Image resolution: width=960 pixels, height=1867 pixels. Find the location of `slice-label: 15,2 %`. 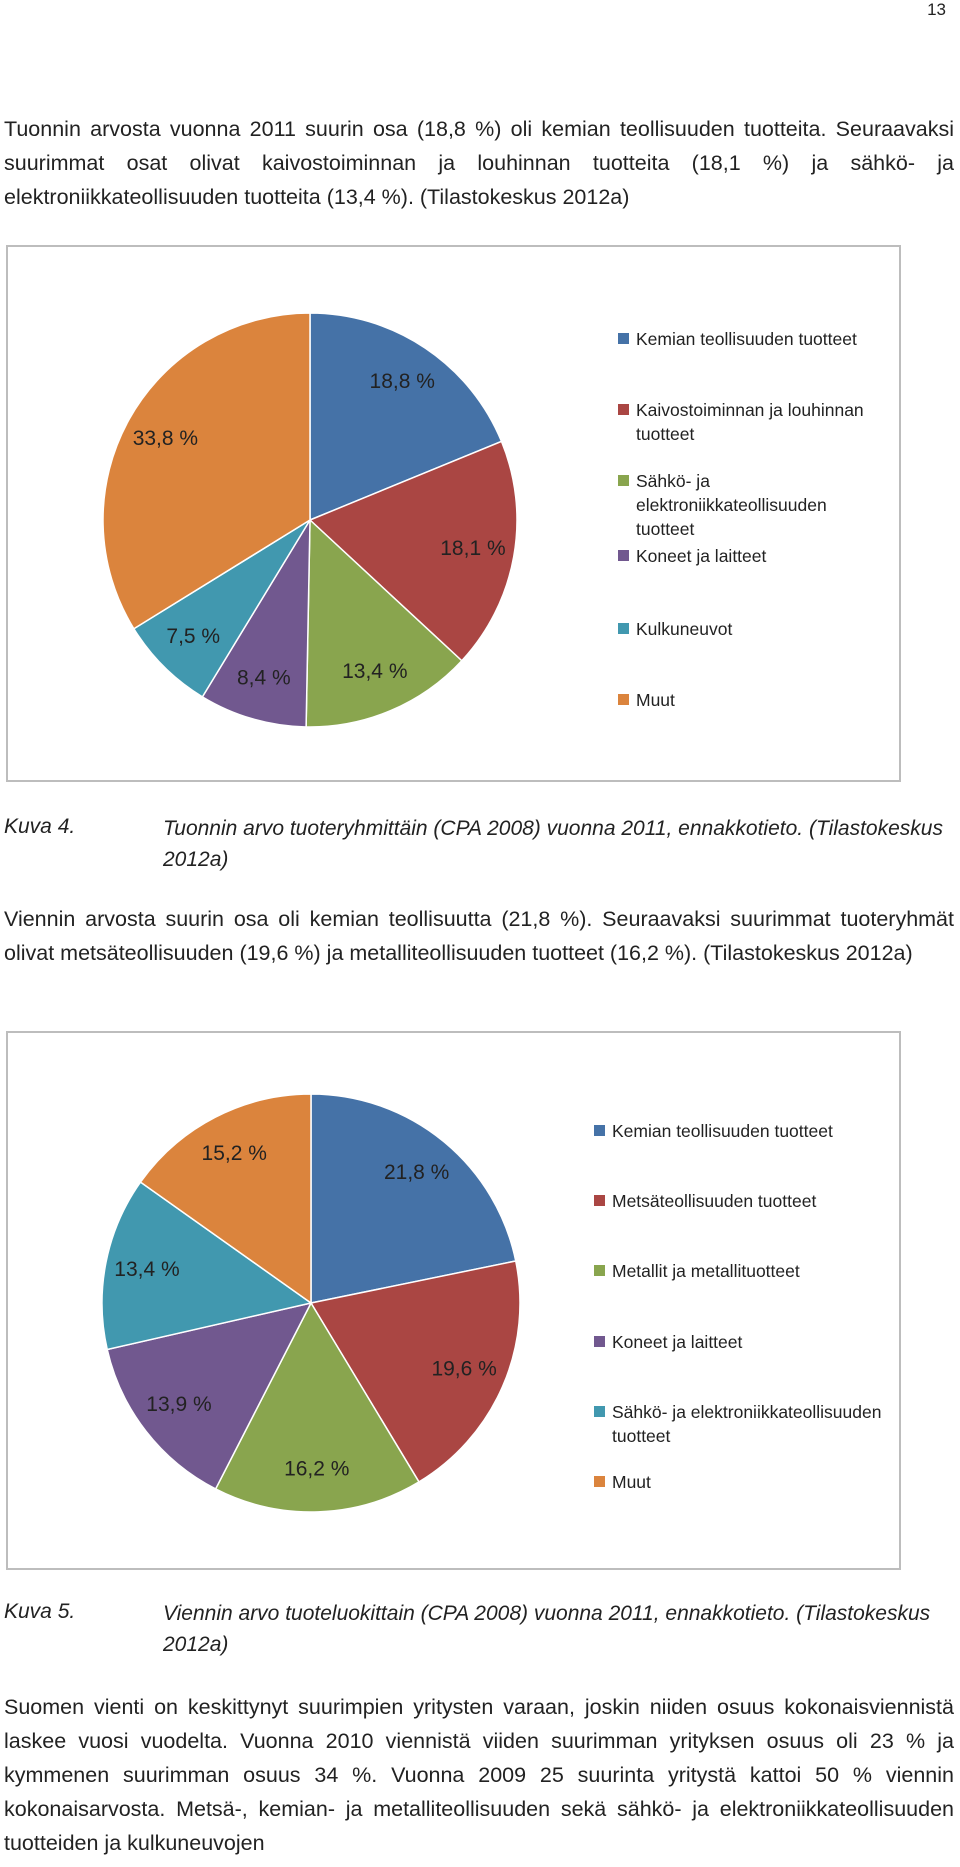

slice-label: 15,2 % is located at coordinates (234, 1153).